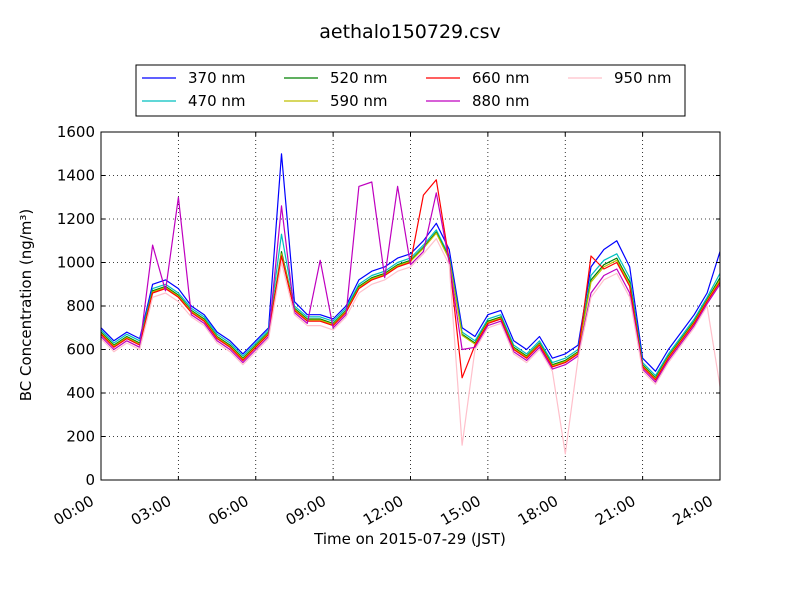 This screenshot has width=800, height=600. What do you see at coordinates (90, 480) in the screenshot?
I see `y-tick-label: 0` at bounding box center [90, 480].